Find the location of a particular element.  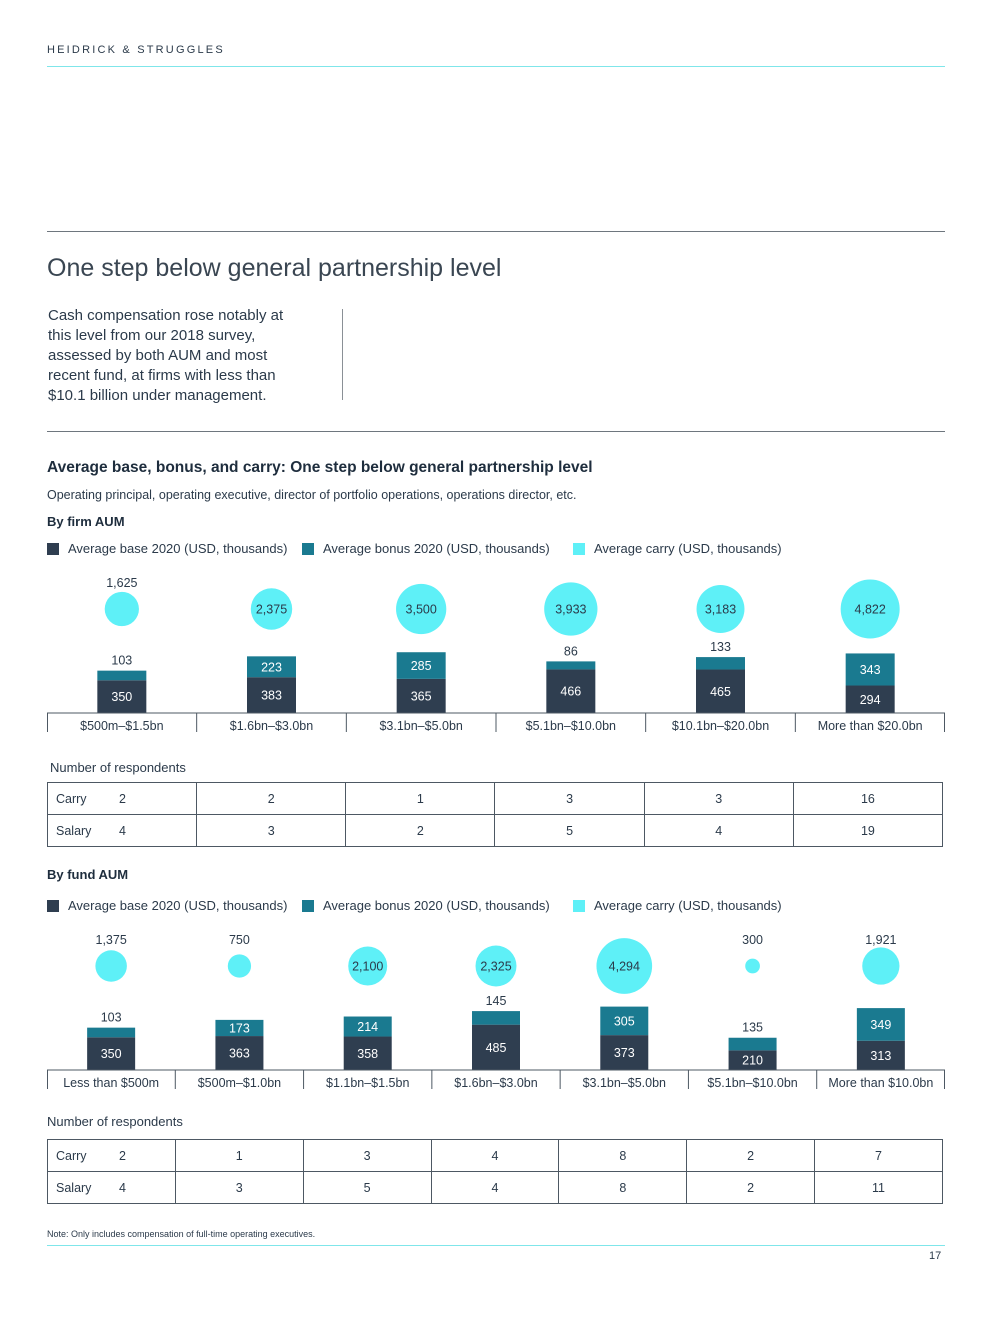

data-label-base: 365 is located at coordinates (421, 696).